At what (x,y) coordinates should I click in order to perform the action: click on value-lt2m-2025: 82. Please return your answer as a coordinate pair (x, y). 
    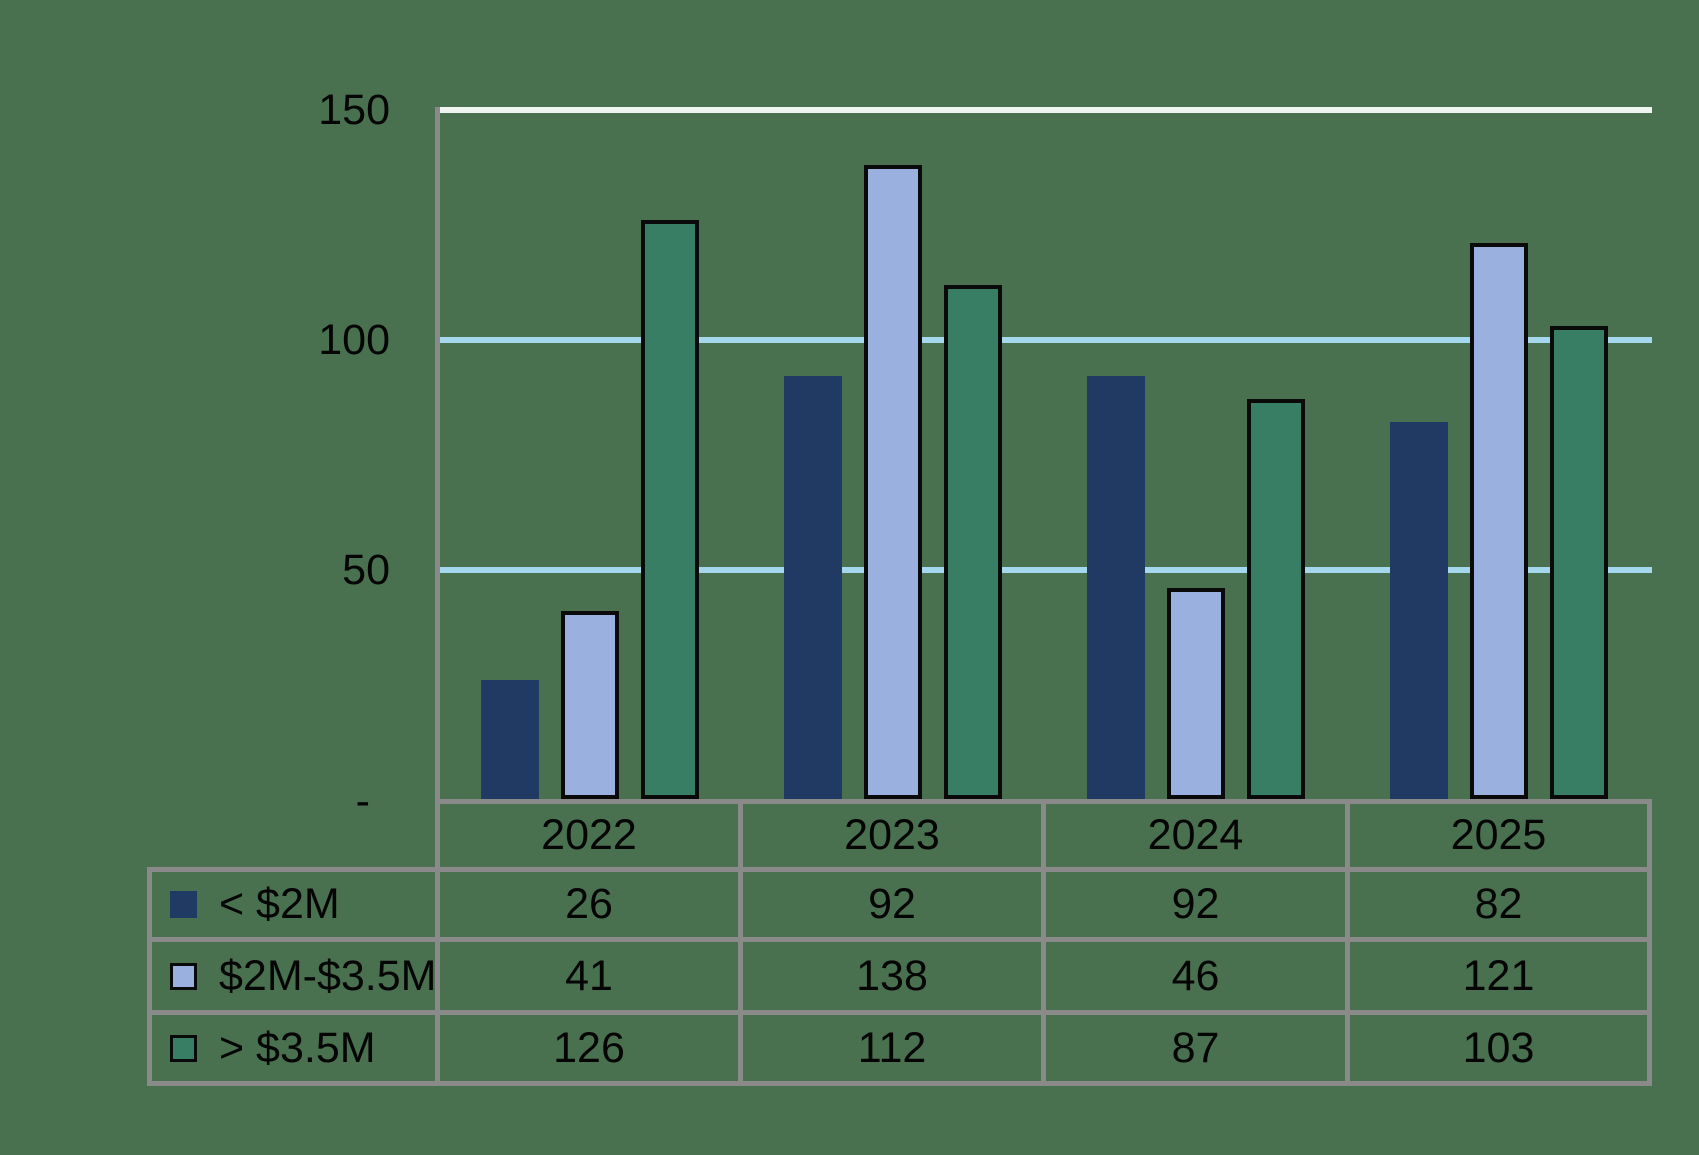
    Looking at the image, I should click on (1498, 904).